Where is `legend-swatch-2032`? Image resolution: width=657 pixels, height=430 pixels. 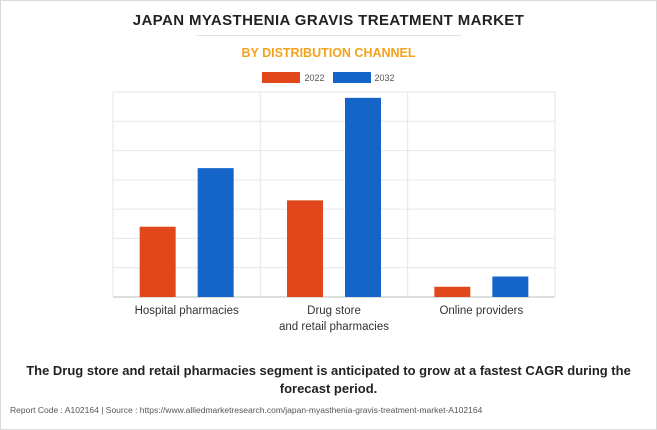
legend-swatch-2032 is located at coordinates (351, 77).